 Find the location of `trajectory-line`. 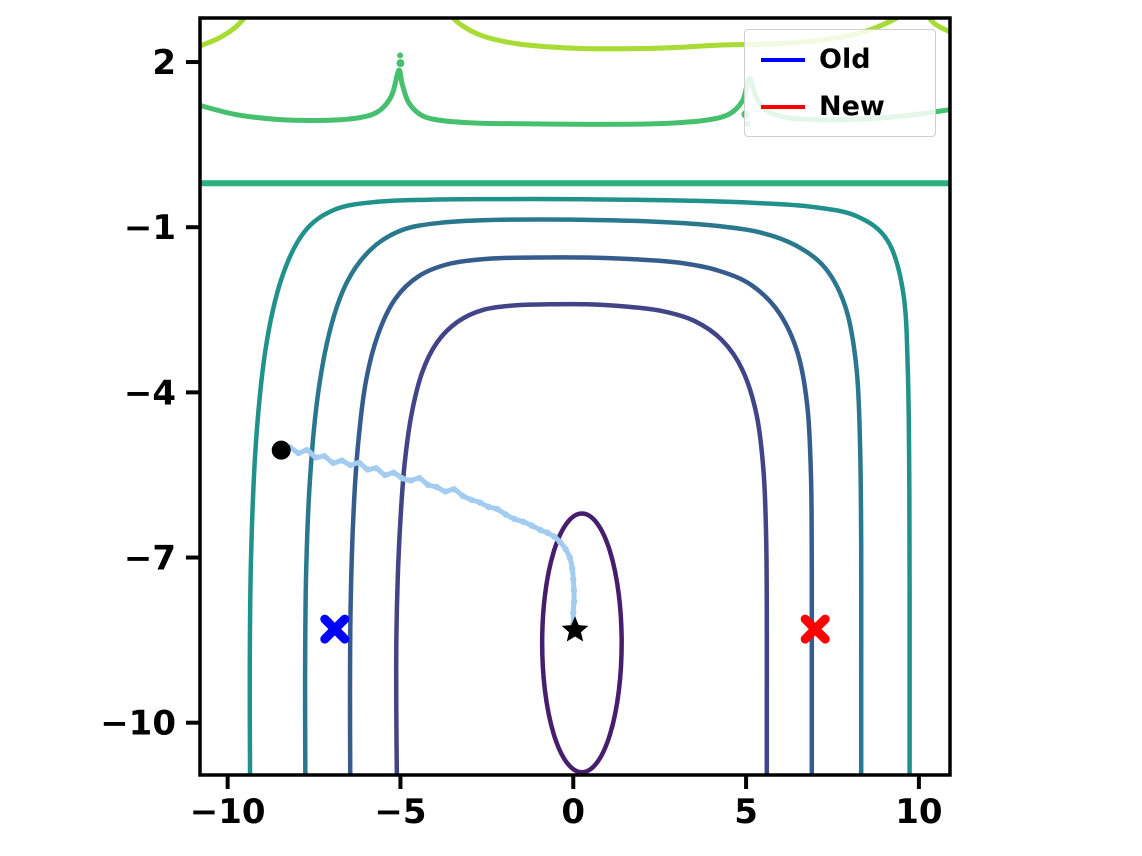

trajectory-line is located at coordinates (427, 535).